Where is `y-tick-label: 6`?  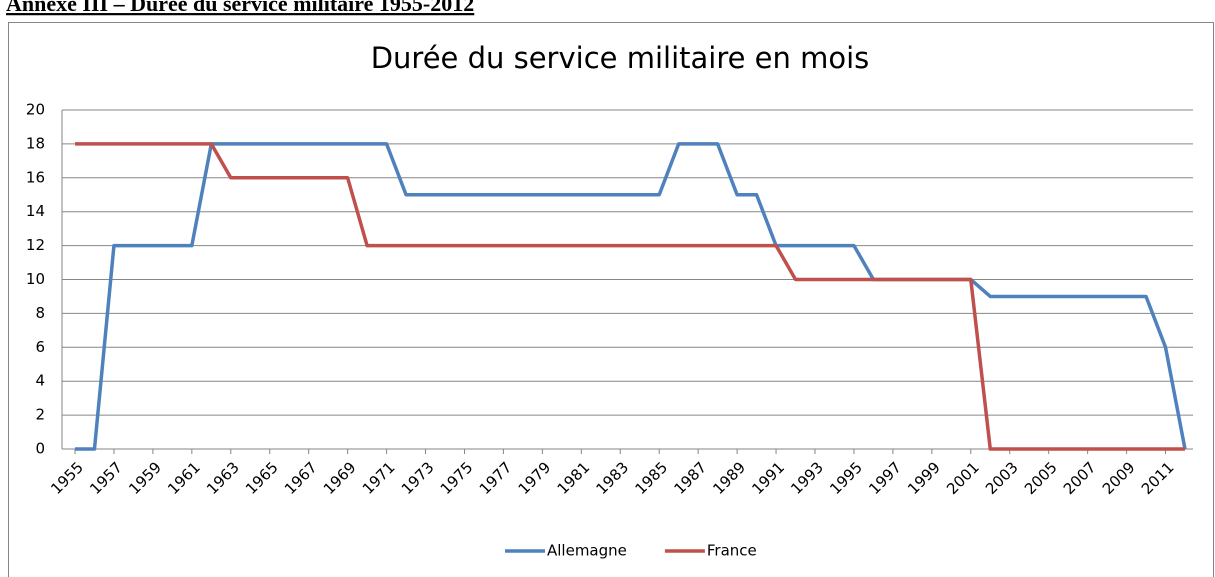
y-tick-label: 6 is located at coordinates (40, 347).